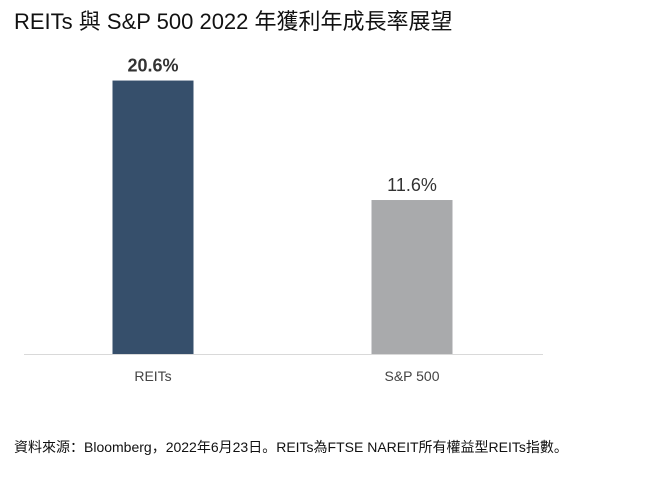 This screenshot has width=661, height=478. Describe the element at coordinates (411, 376) in the screenshot. I see `x-tick-label-1: S&P 500` at that location.